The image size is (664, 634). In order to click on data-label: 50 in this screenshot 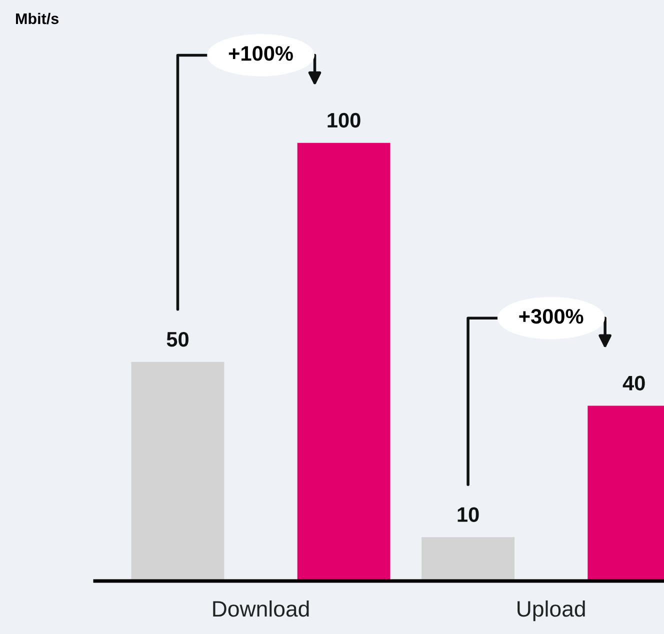, I will do `click(177, 339)`.